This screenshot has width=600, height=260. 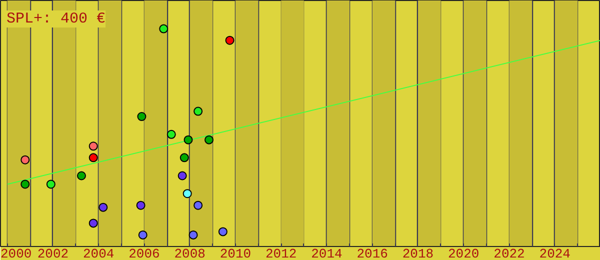 What do you see at coordinates (464, 253) in the screenshot?
I see `x-tick-label: 2020` at bounding box center [464, 253].